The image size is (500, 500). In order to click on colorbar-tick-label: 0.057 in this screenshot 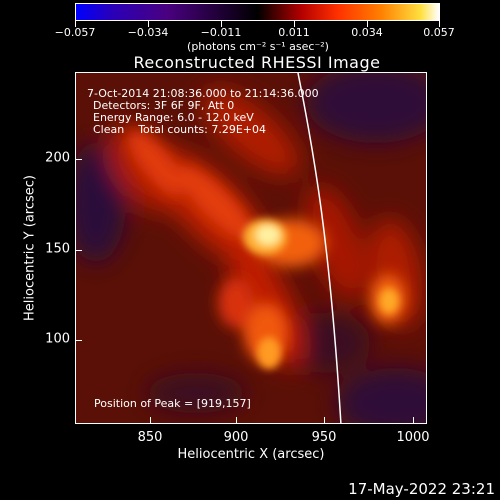, I will do `click(439, 32)`.